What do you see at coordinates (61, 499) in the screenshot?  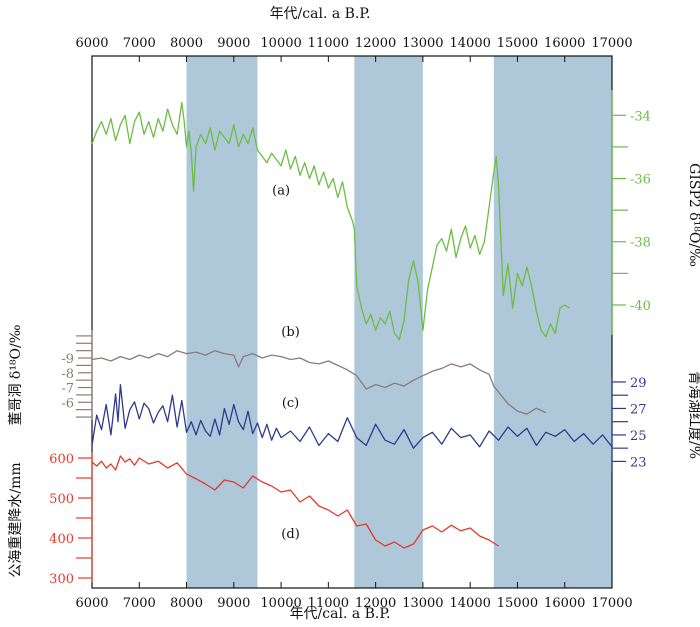 I see `y-tick-label-d: 500` at bounding box center [61, 499].